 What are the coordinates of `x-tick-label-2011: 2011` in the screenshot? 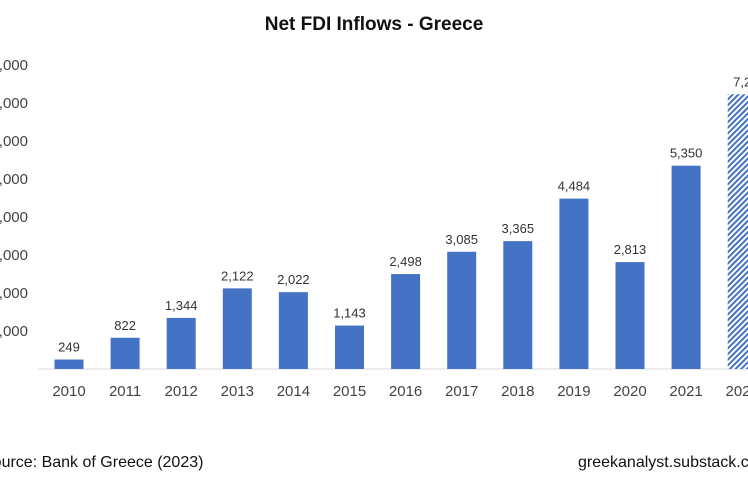 It's located at (125, 391).